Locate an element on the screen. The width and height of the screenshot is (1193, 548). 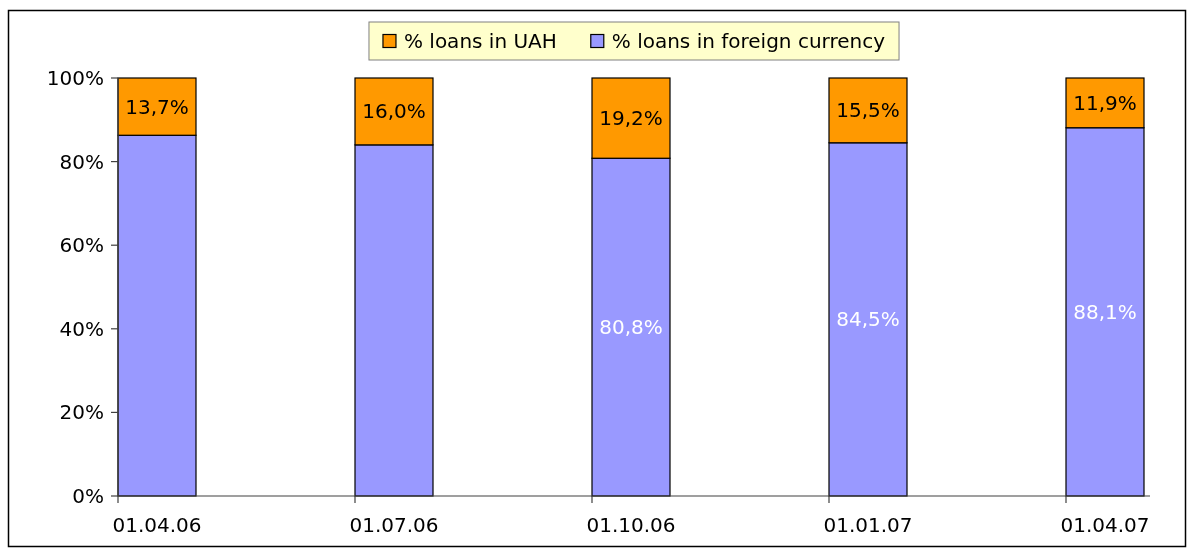
y-tick-label: 20% is located at coordinates (81, 412).